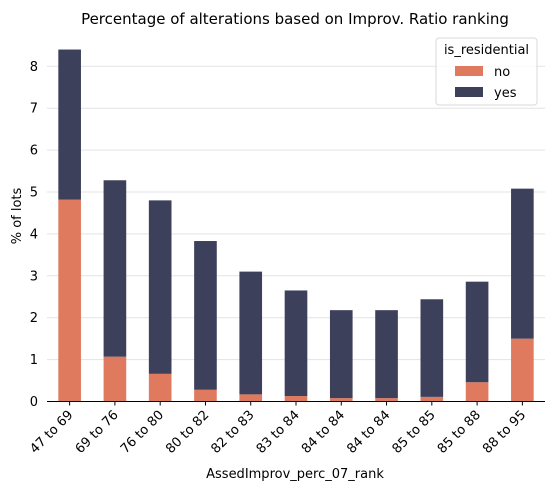  What do you see at coordinates (232, 432) in the screenshot?
I see `x-tick-label: 82 to 83` at bounding box center [232, 432].